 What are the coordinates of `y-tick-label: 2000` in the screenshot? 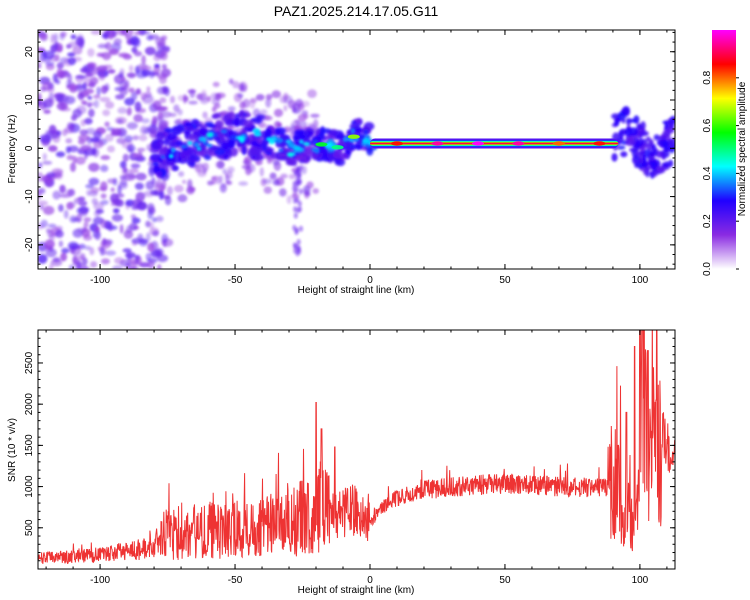 It's located at (29, 404).